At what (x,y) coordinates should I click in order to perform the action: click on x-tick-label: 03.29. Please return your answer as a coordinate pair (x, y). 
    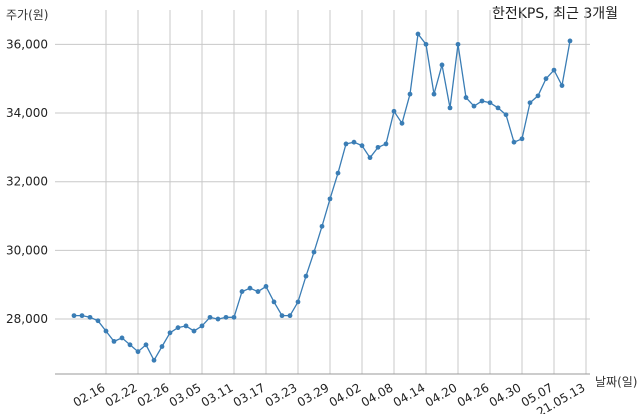
    Looking at the image, I should click on (313, 394).